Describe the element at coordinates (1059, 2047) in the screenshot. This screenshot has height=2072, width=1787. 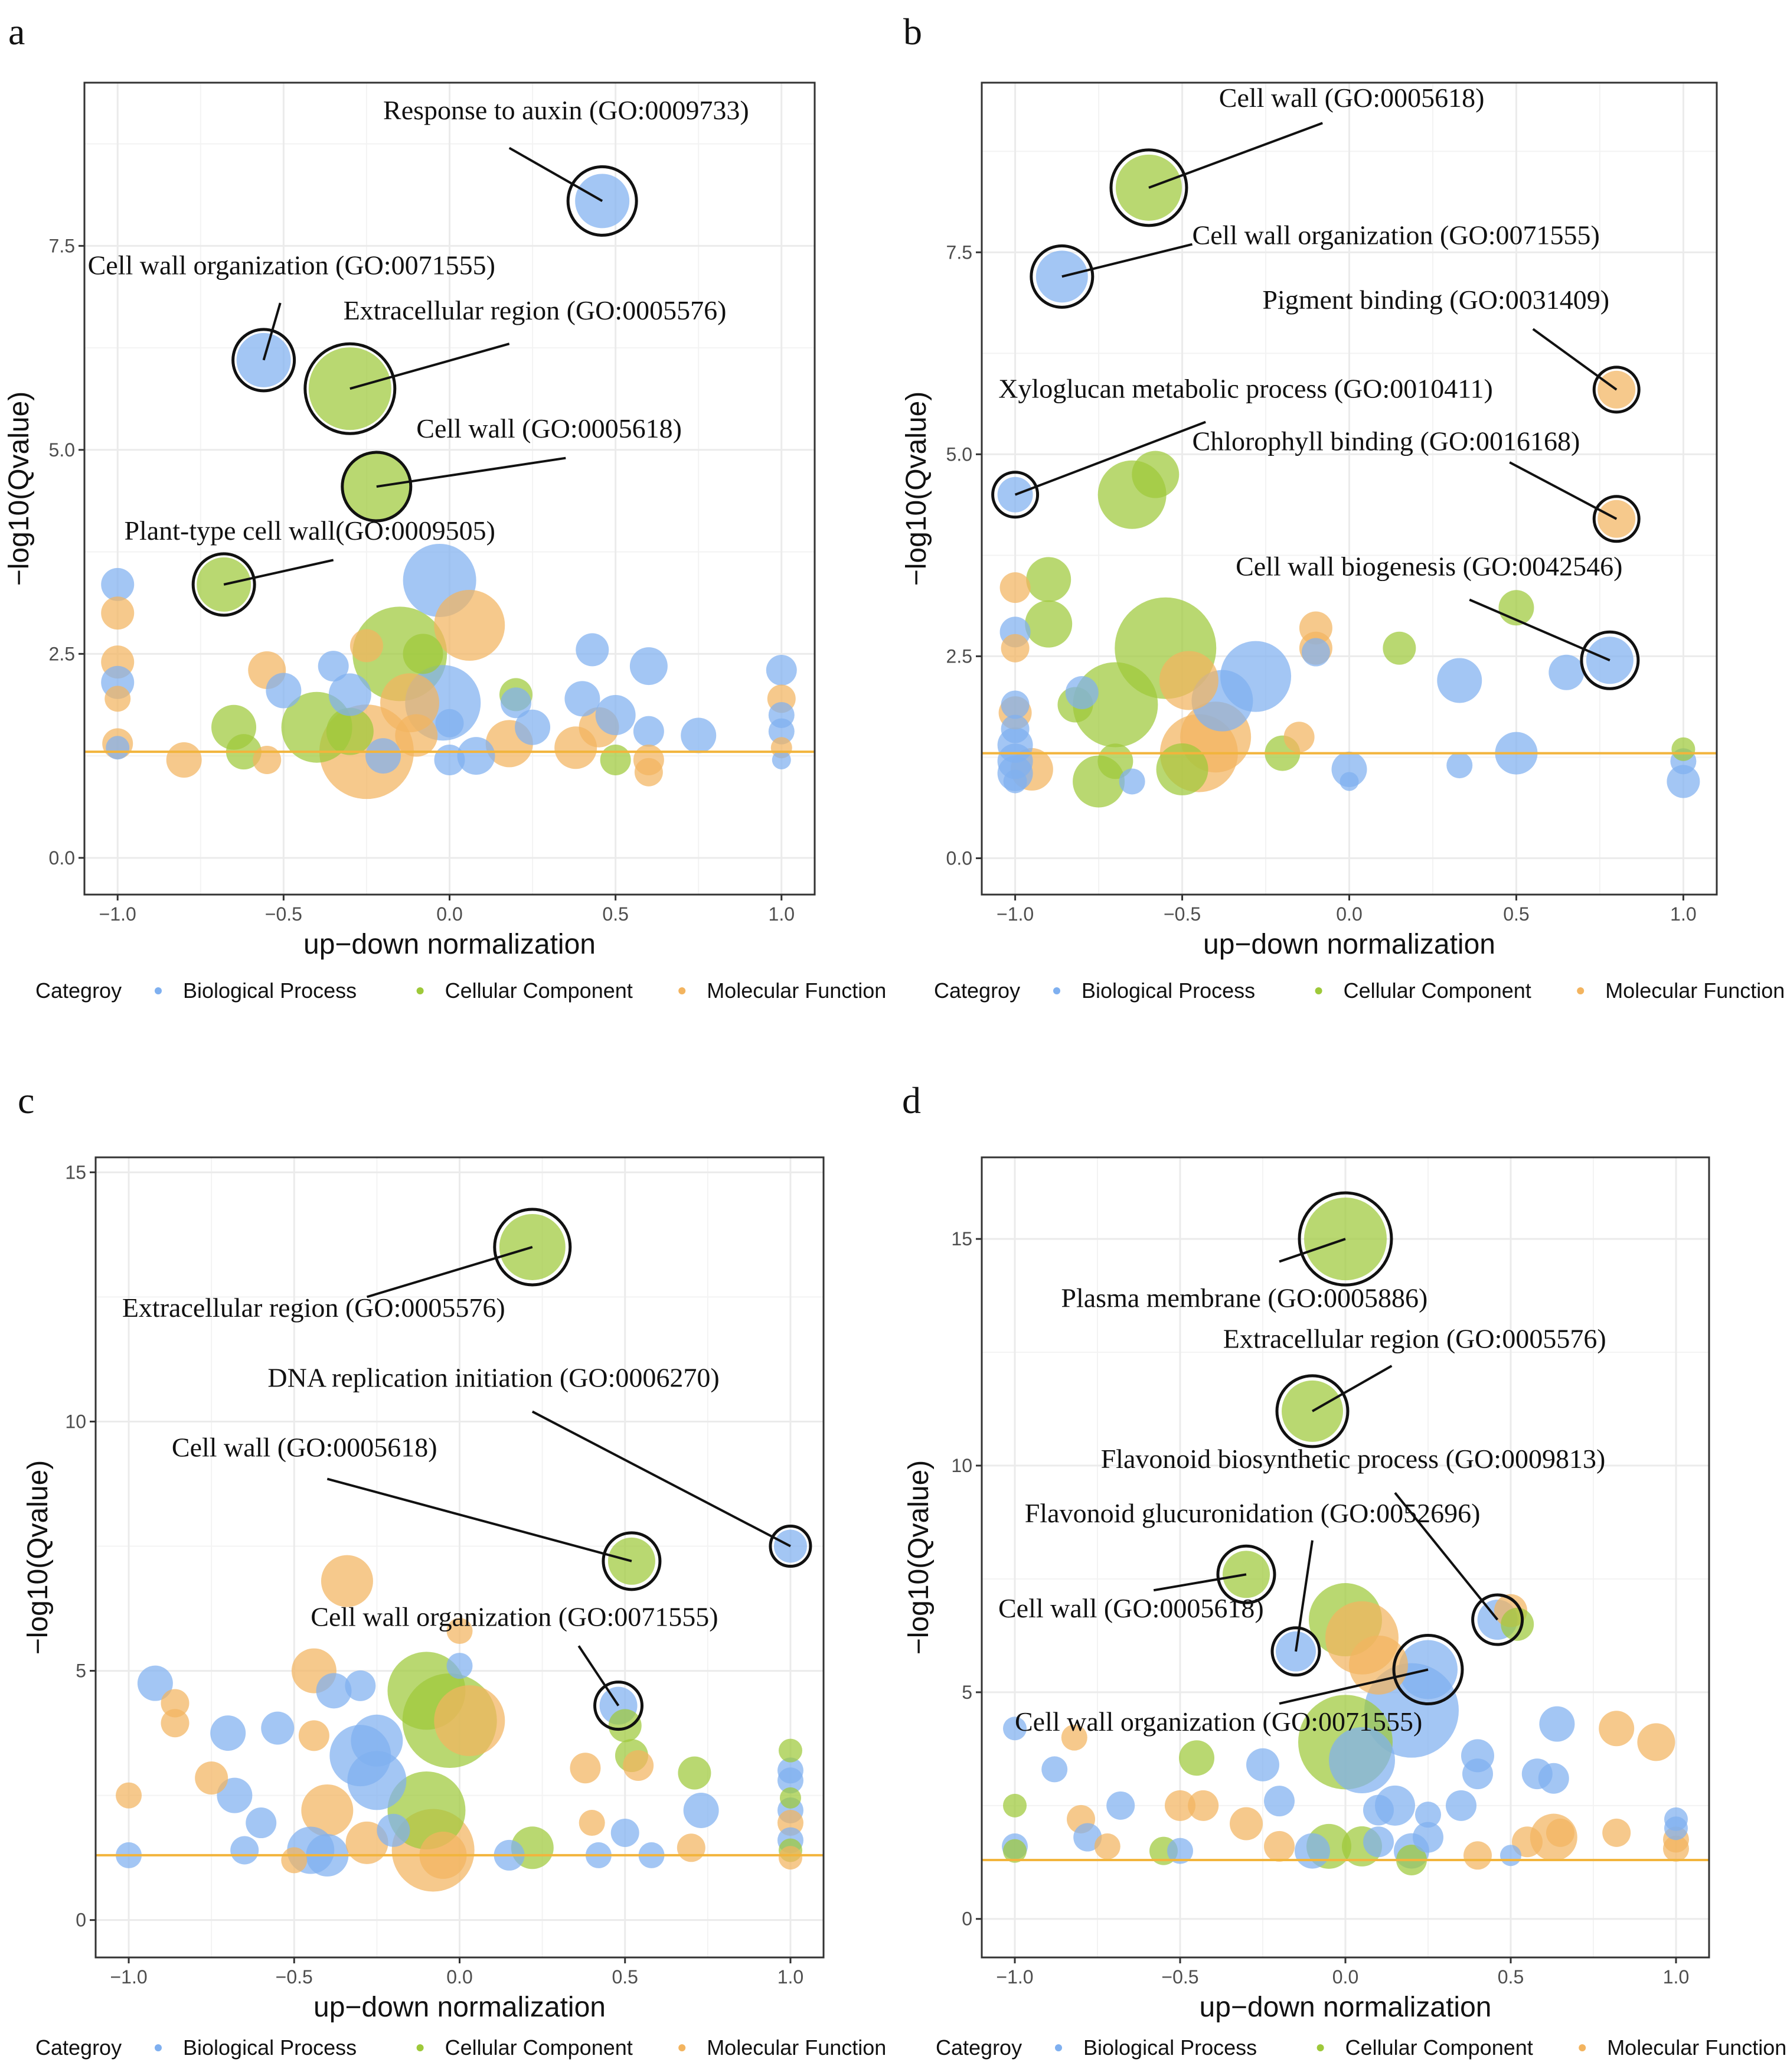
I see `legend-key-bp` at that location.